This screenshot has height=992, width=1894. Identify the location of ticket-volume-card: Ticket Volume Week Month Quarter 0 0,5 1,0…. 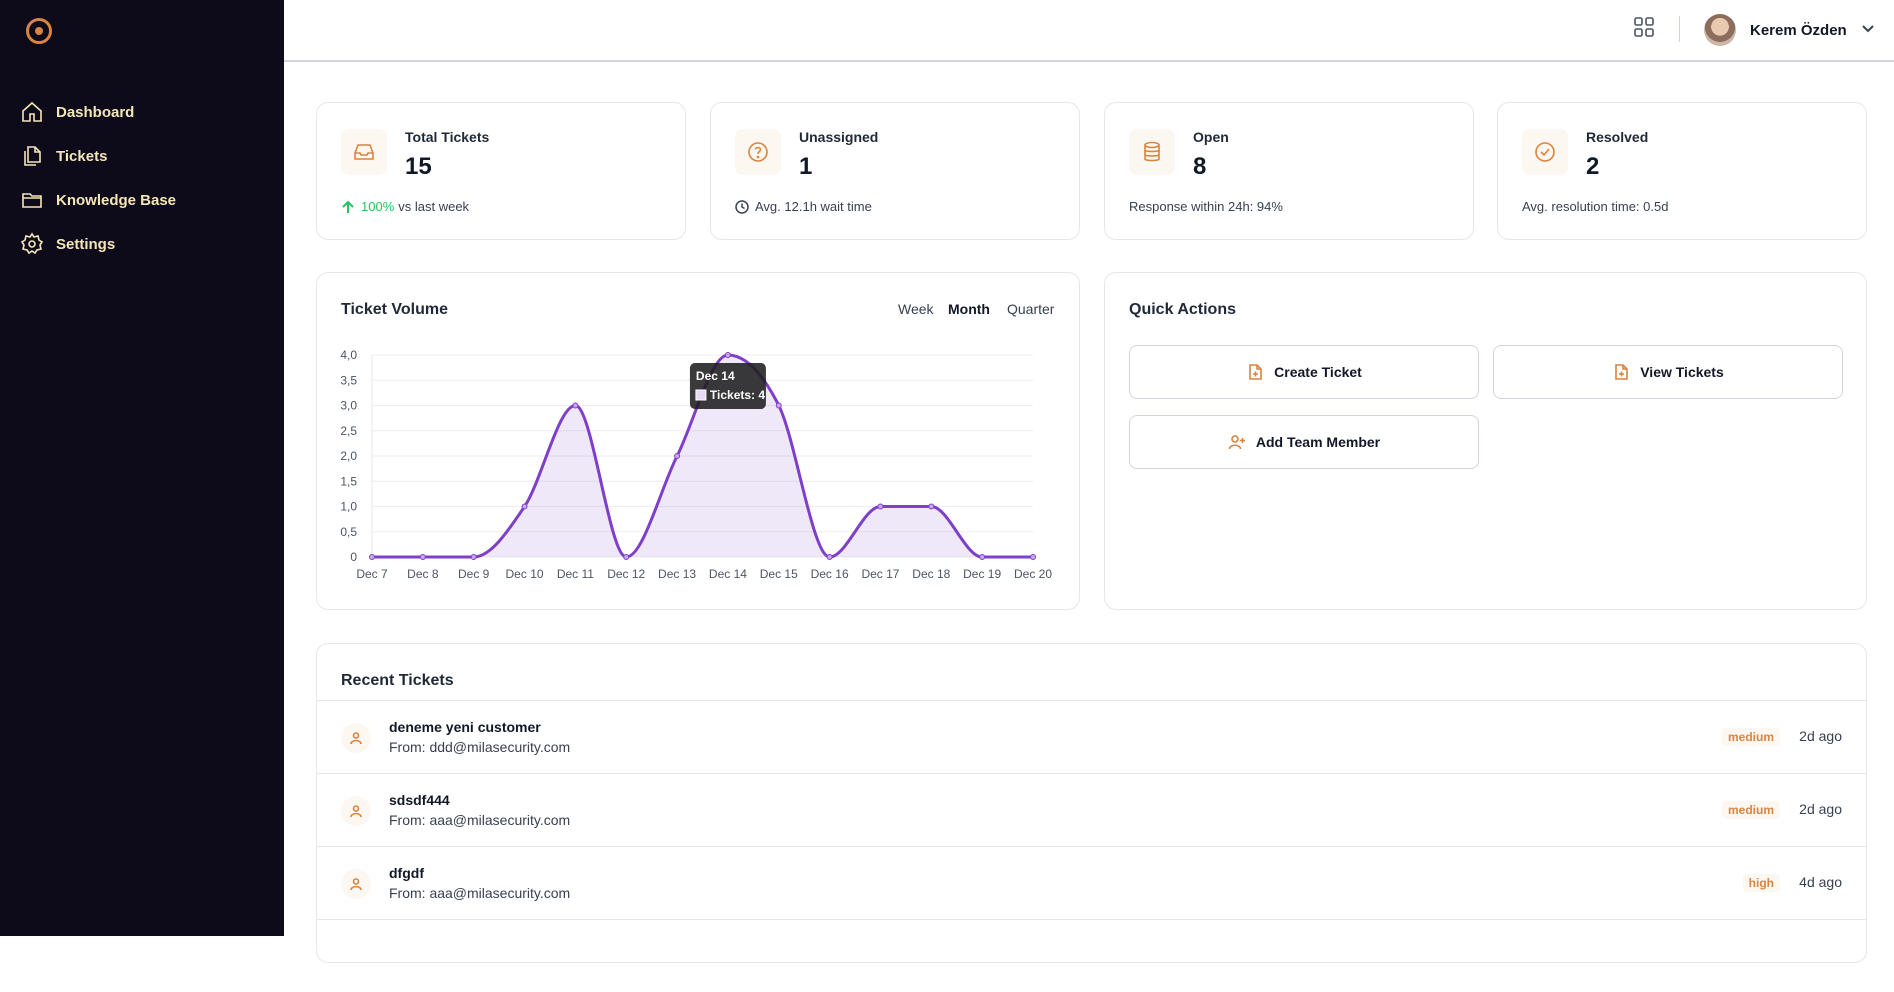
(698, 441).